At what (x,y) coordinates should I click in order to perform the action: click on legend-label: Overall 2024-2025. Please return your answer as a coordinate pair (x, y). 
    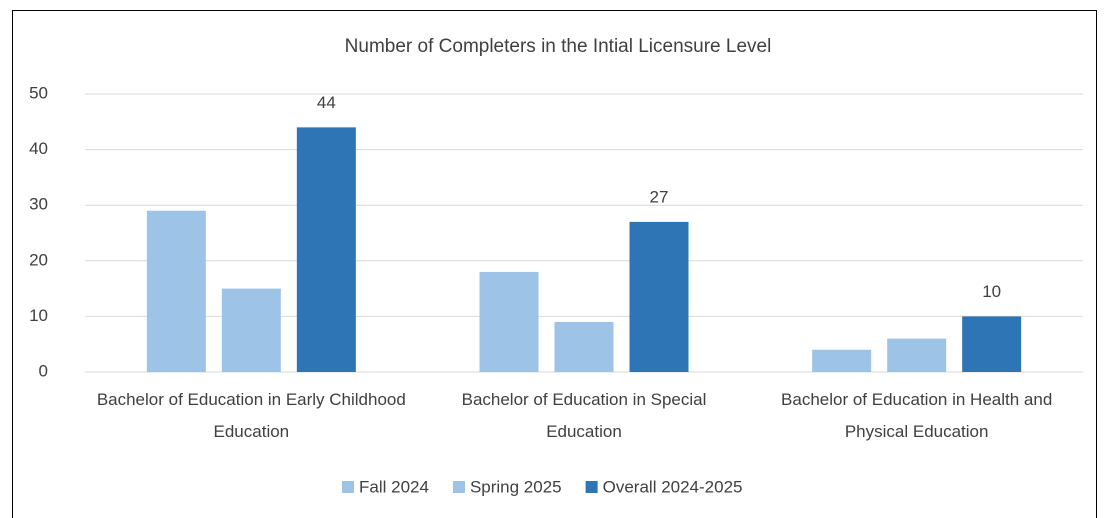
    Looking at the image, I should click on (673, 486).